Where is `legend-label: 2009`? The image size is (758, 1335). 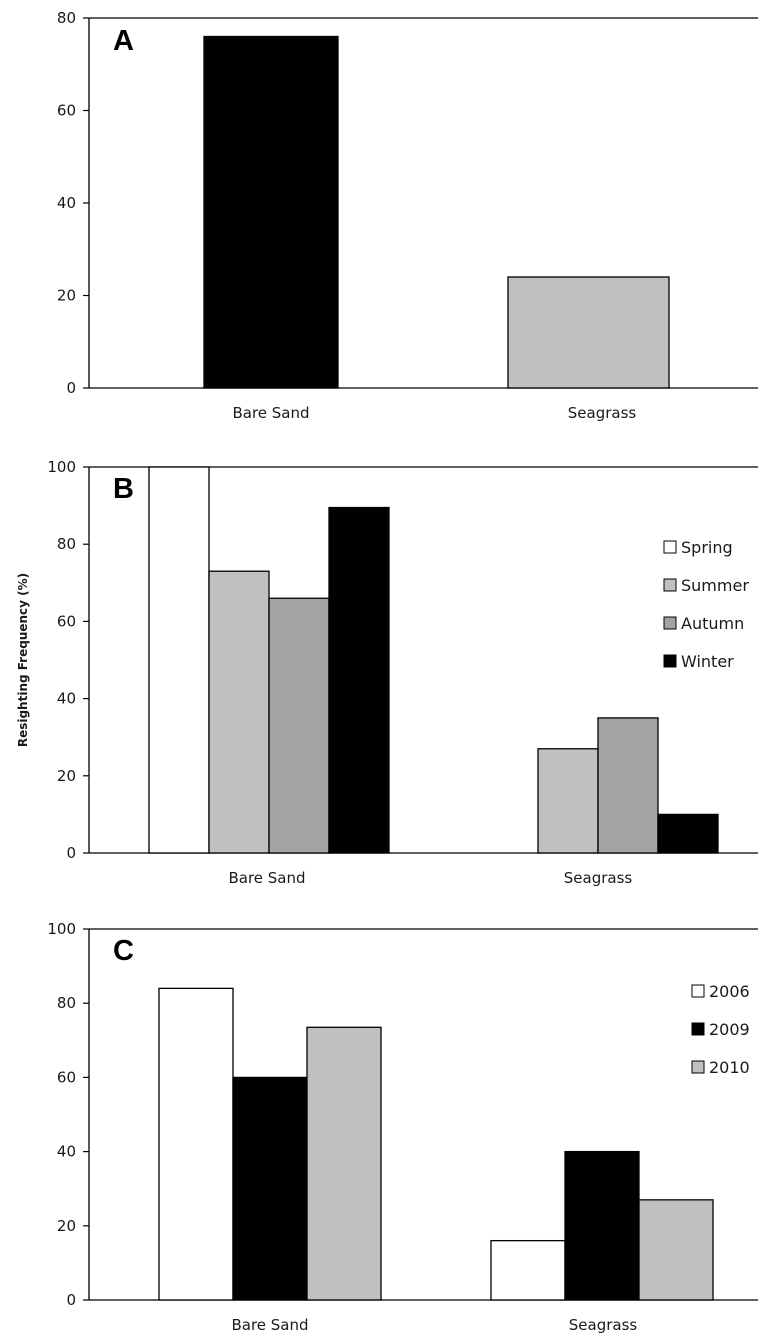 legend-label: 2009 is located at coordinates (729, 1029).